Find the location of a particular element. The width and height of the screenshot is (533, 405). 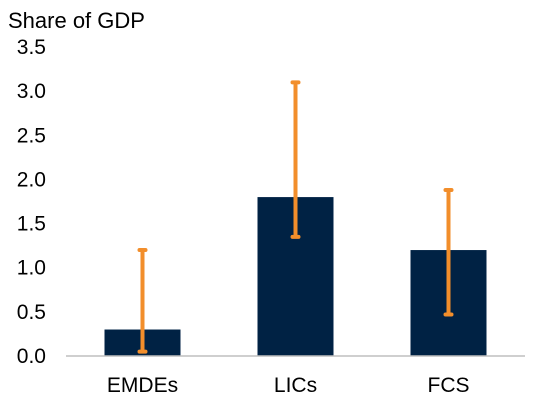

y-tick-label: 0.5 is located at coordinates (31, 312).